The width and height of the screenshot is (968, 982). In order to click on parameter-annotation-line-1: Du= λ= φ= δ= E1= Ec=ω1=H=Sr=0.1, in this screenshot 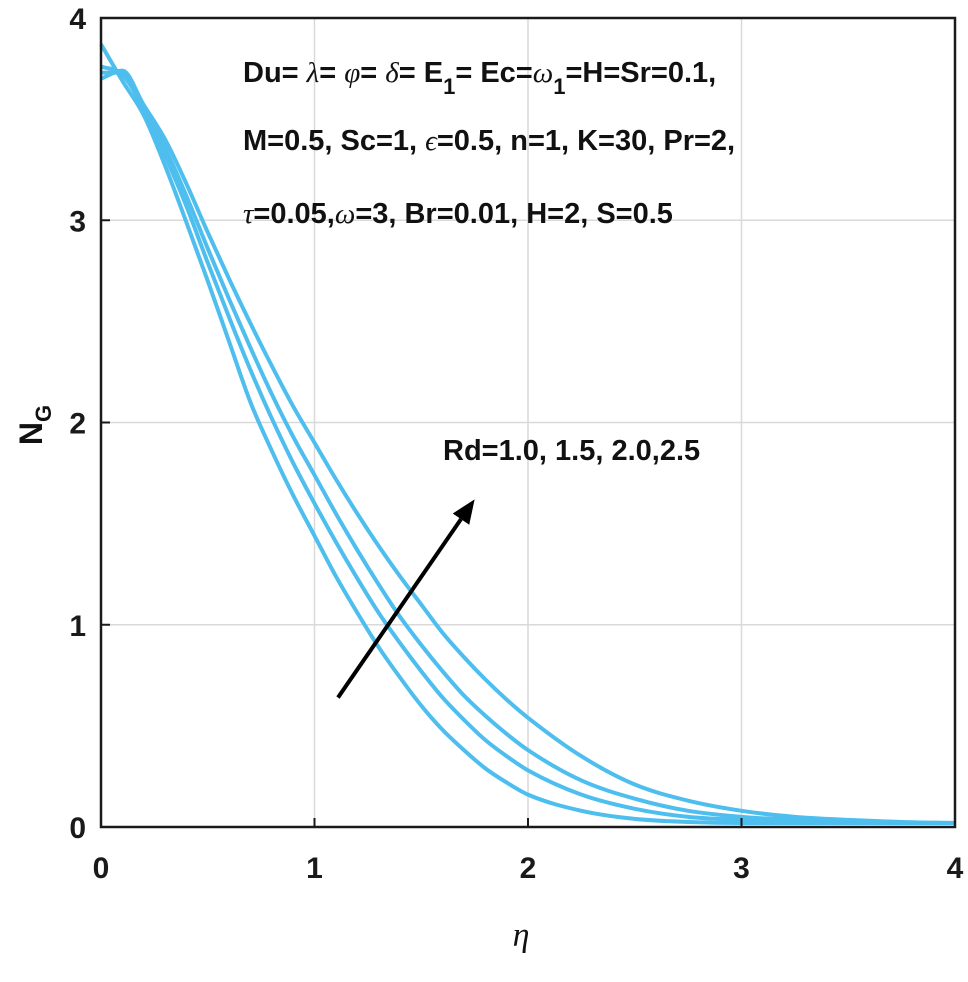, I will do `click(479, 78)`.